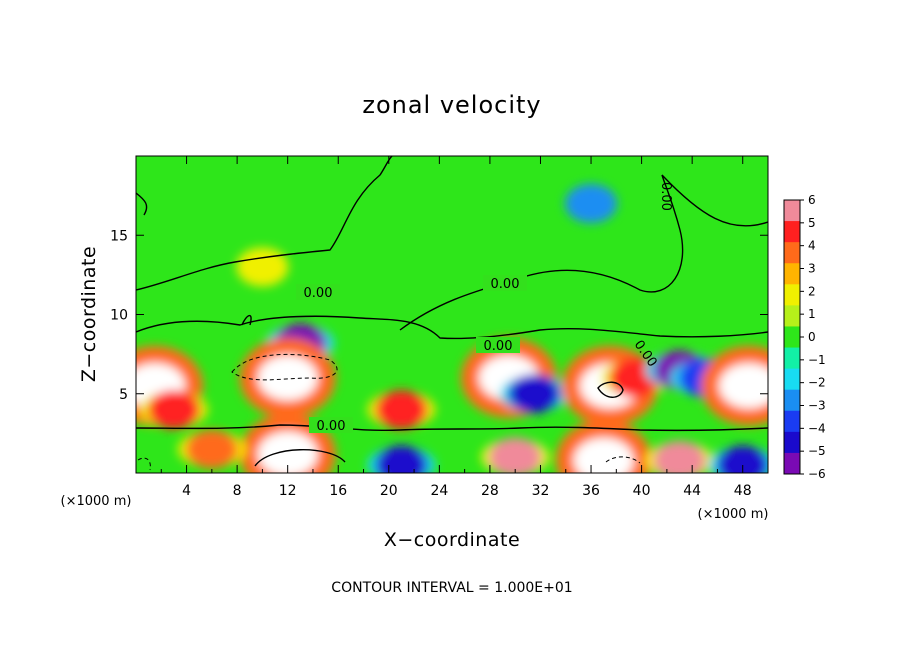 The image size is (904, 654). What do you see at coordinates (817, 428) in the screenshot?
I see `colorbar-label: −4` at bounding box center [817, 428].